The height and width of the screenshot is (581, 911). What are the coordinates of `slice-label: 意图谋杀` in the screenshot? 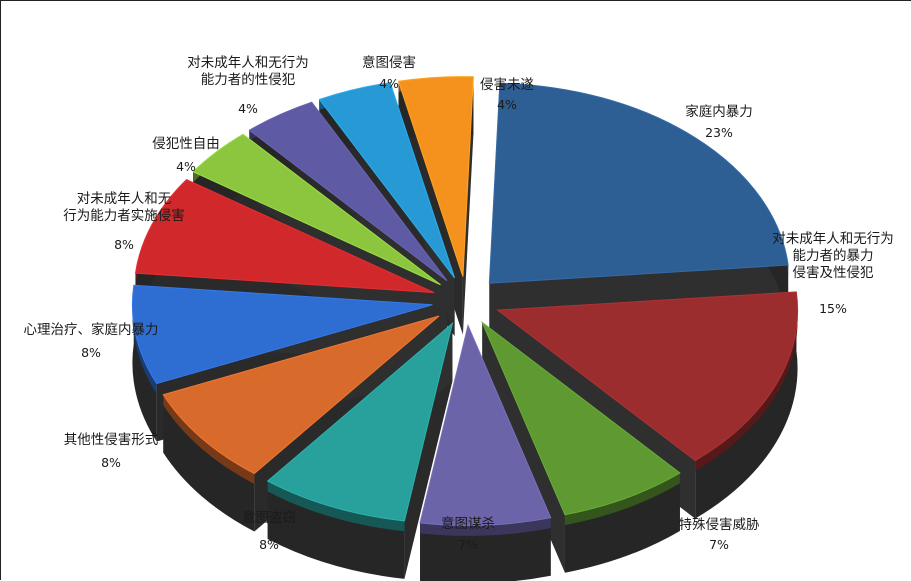 It's located at (468, 523).